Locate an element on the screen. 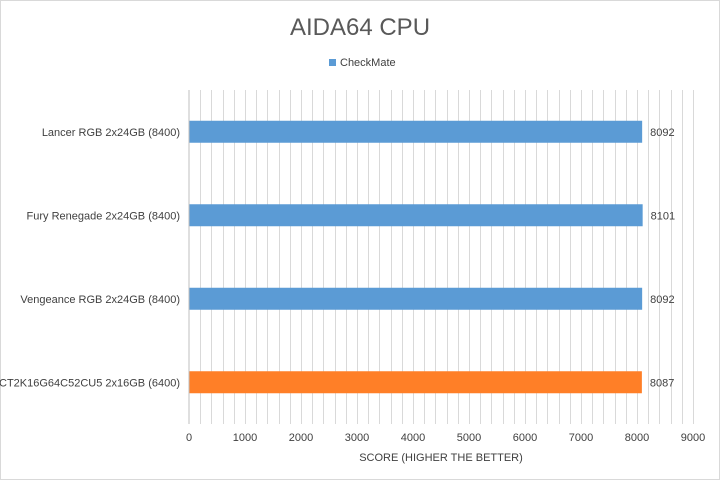  data-label: 8087 is located at coordinates (662, 383).